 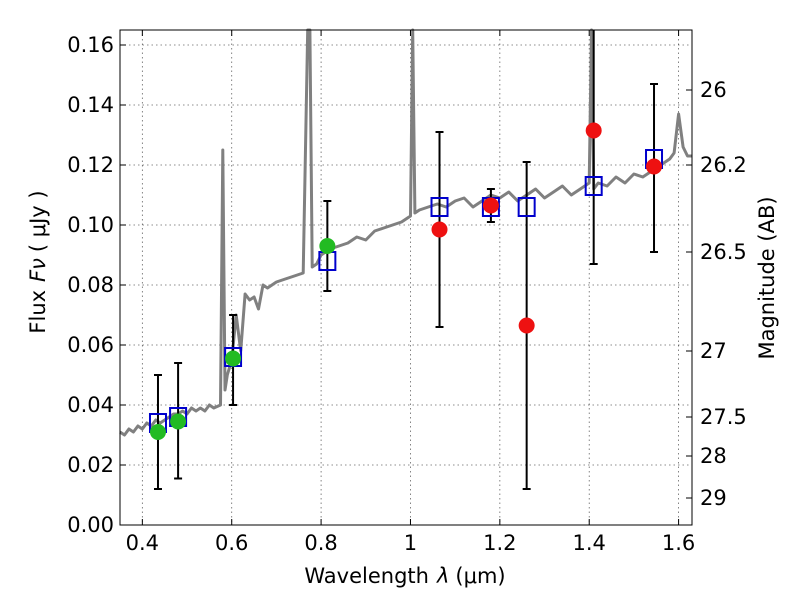 What do you see at coordinates (767, 277) in the screenshot?
I see `y2-axis-label: Magnitude (AB)` at bounding box center [767, 277].